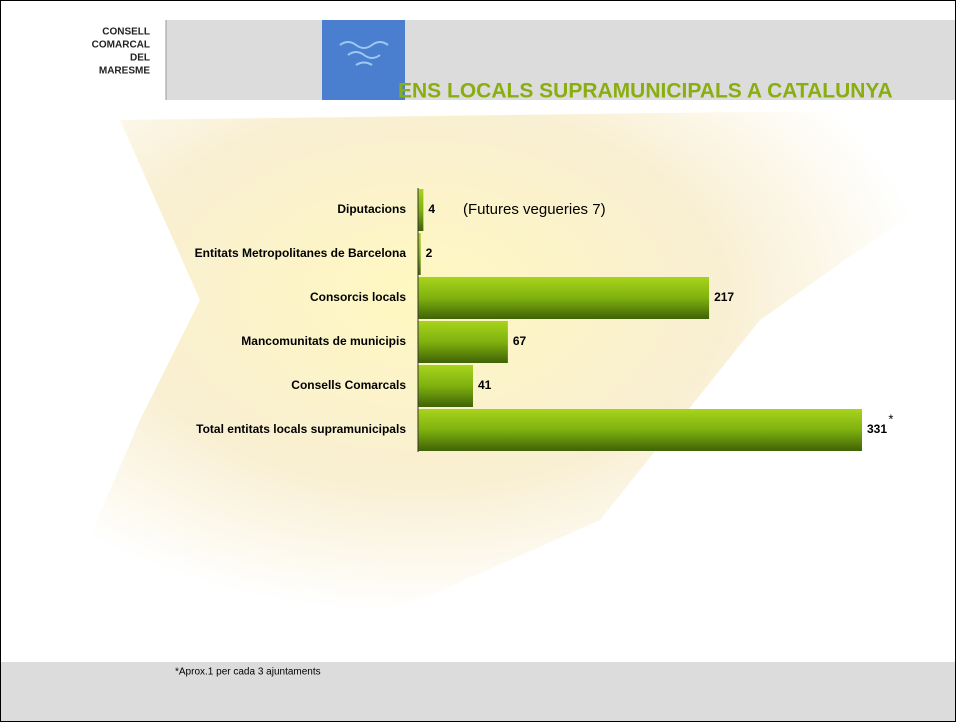 The image size is (956, 722). Describe the element at coordinates (140, 58) in the screenshot. I see `logo-text: DEL` at that location.